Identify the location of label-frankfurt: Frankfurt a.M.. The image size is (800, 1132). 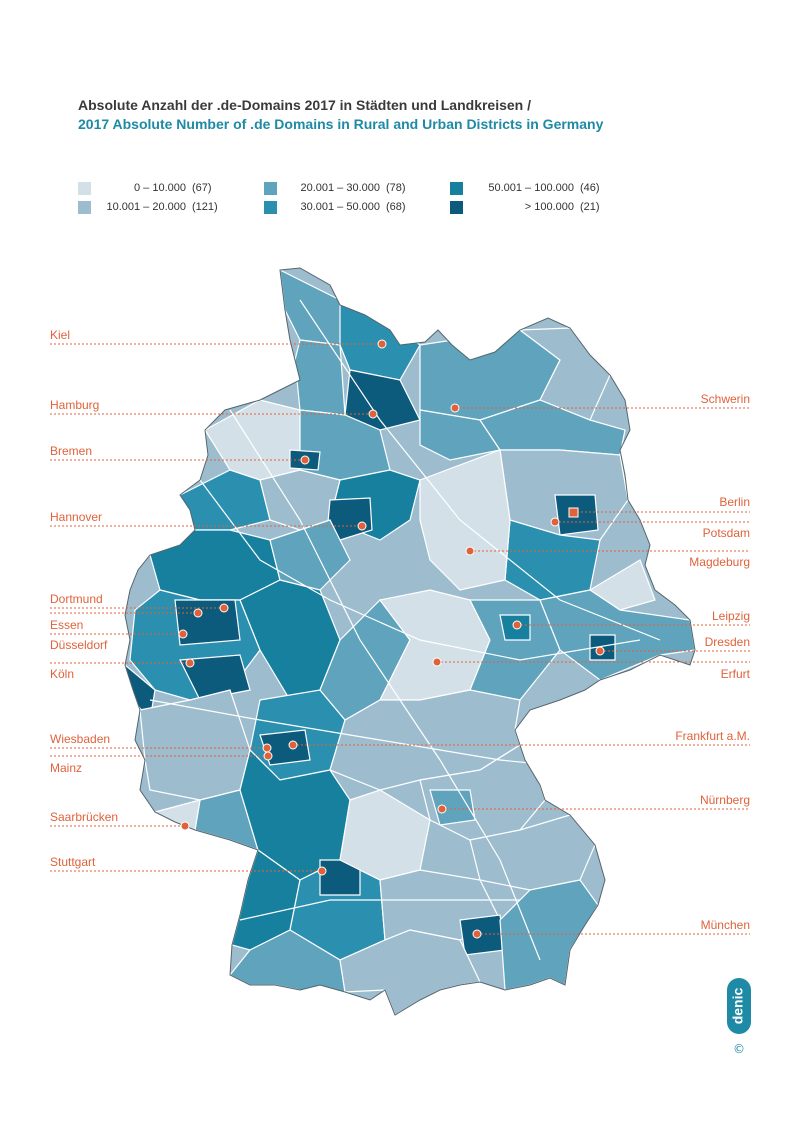
(712, 736).